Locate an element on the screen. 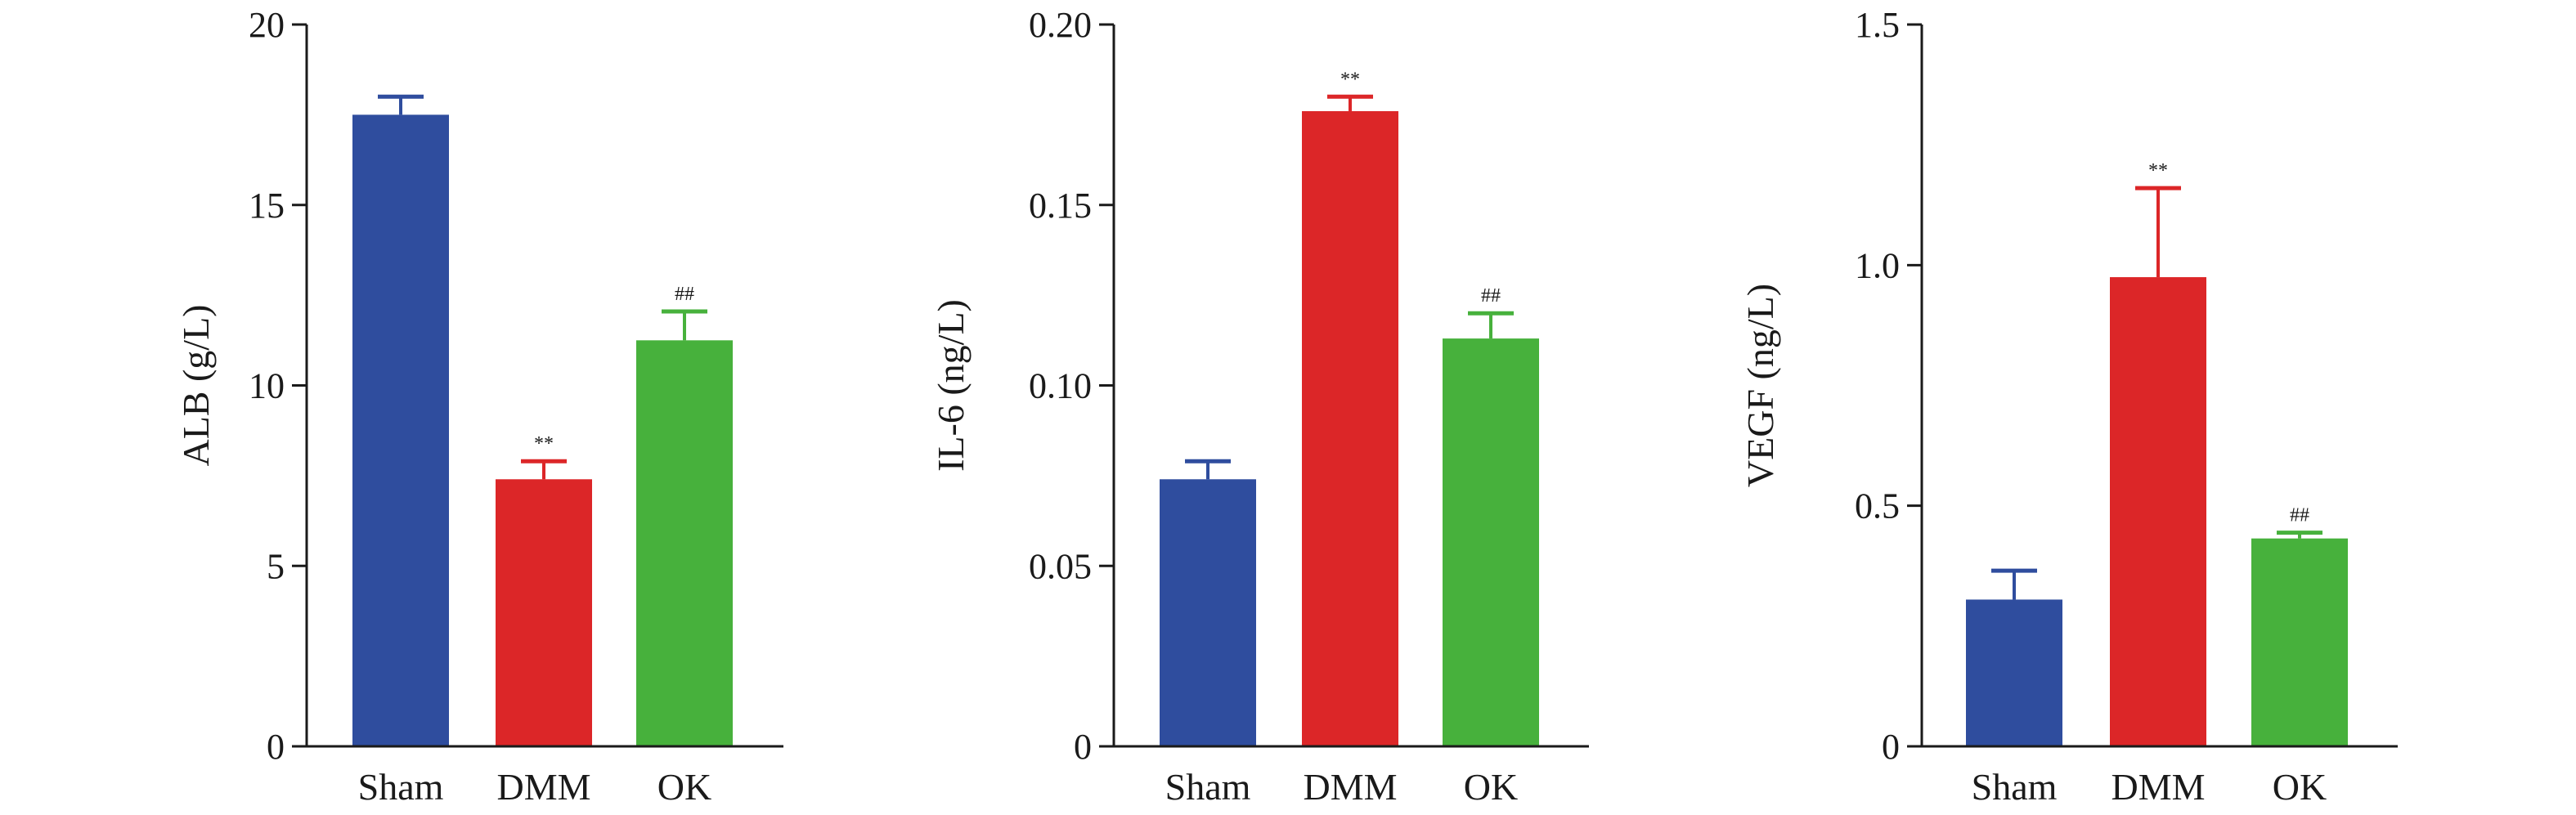  y-tick-label: 20 is located at coordinates (267, 25).